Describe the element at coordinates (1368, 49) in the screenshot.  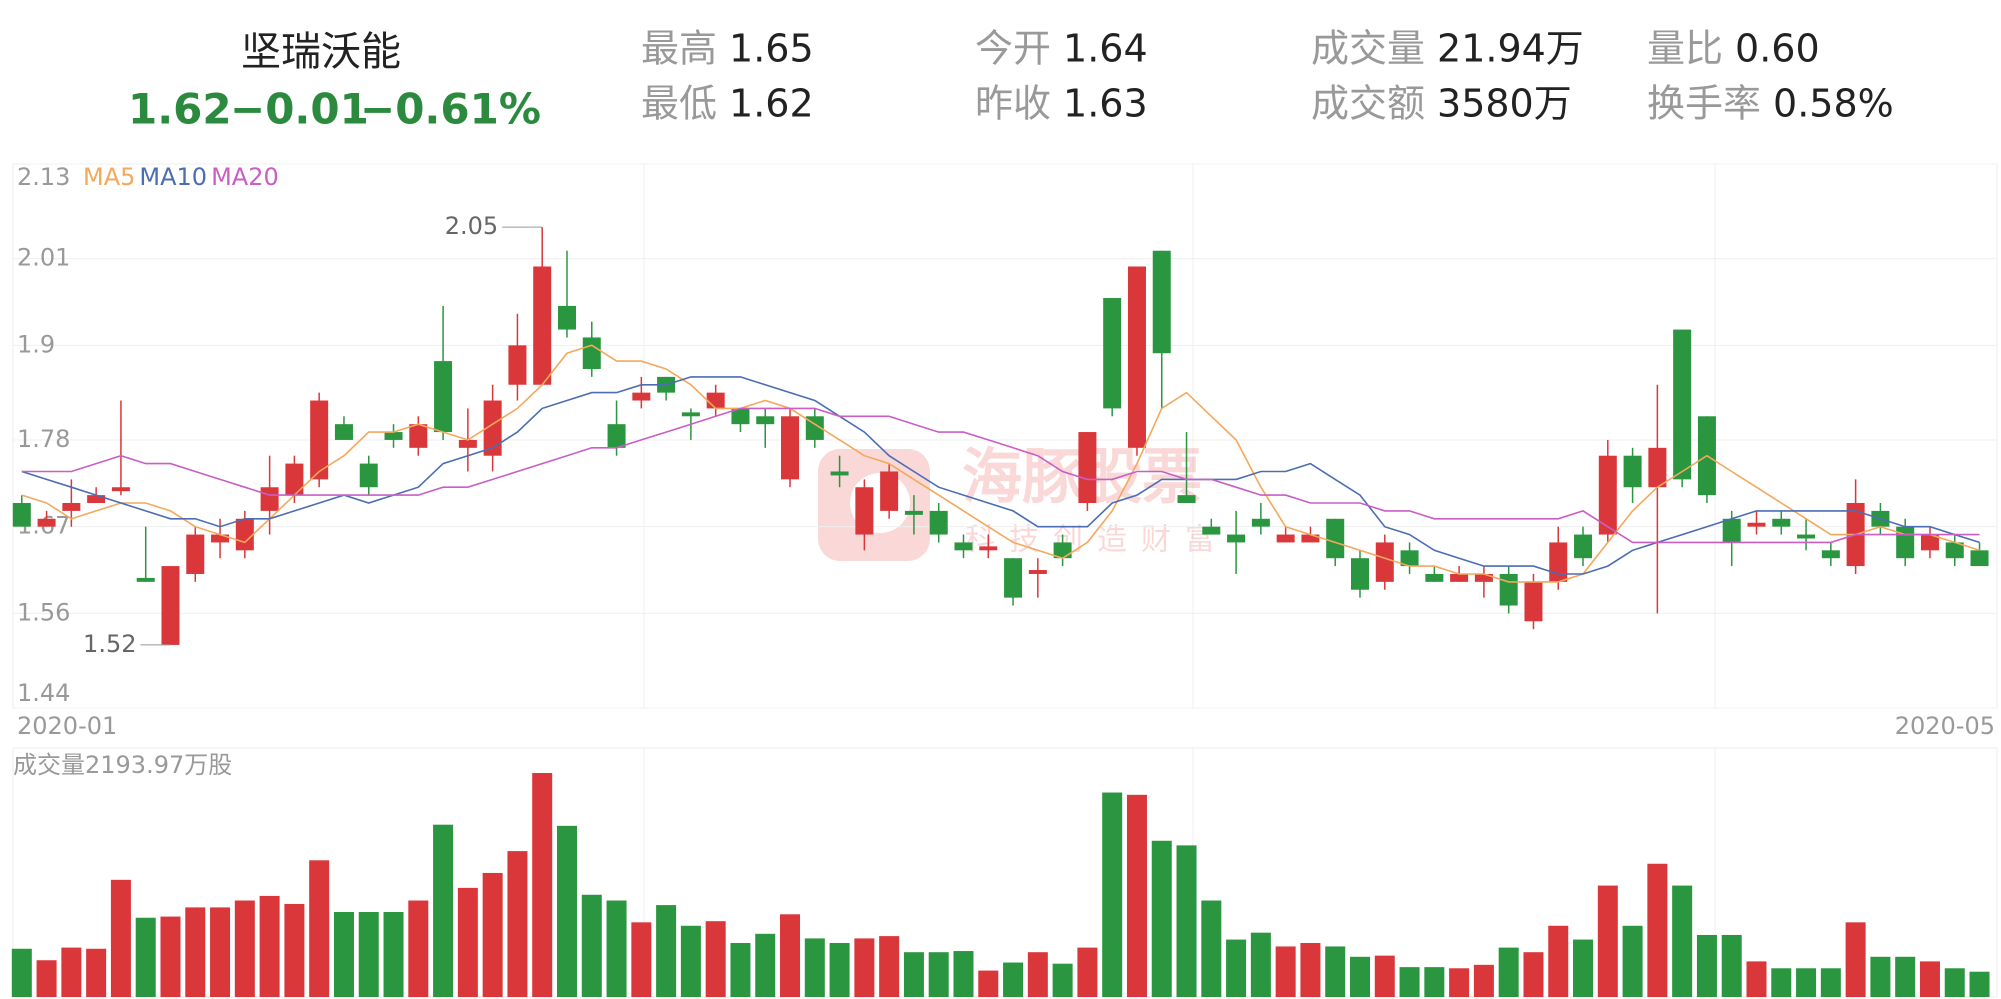
I see `stat-label: 成交量` at that location.